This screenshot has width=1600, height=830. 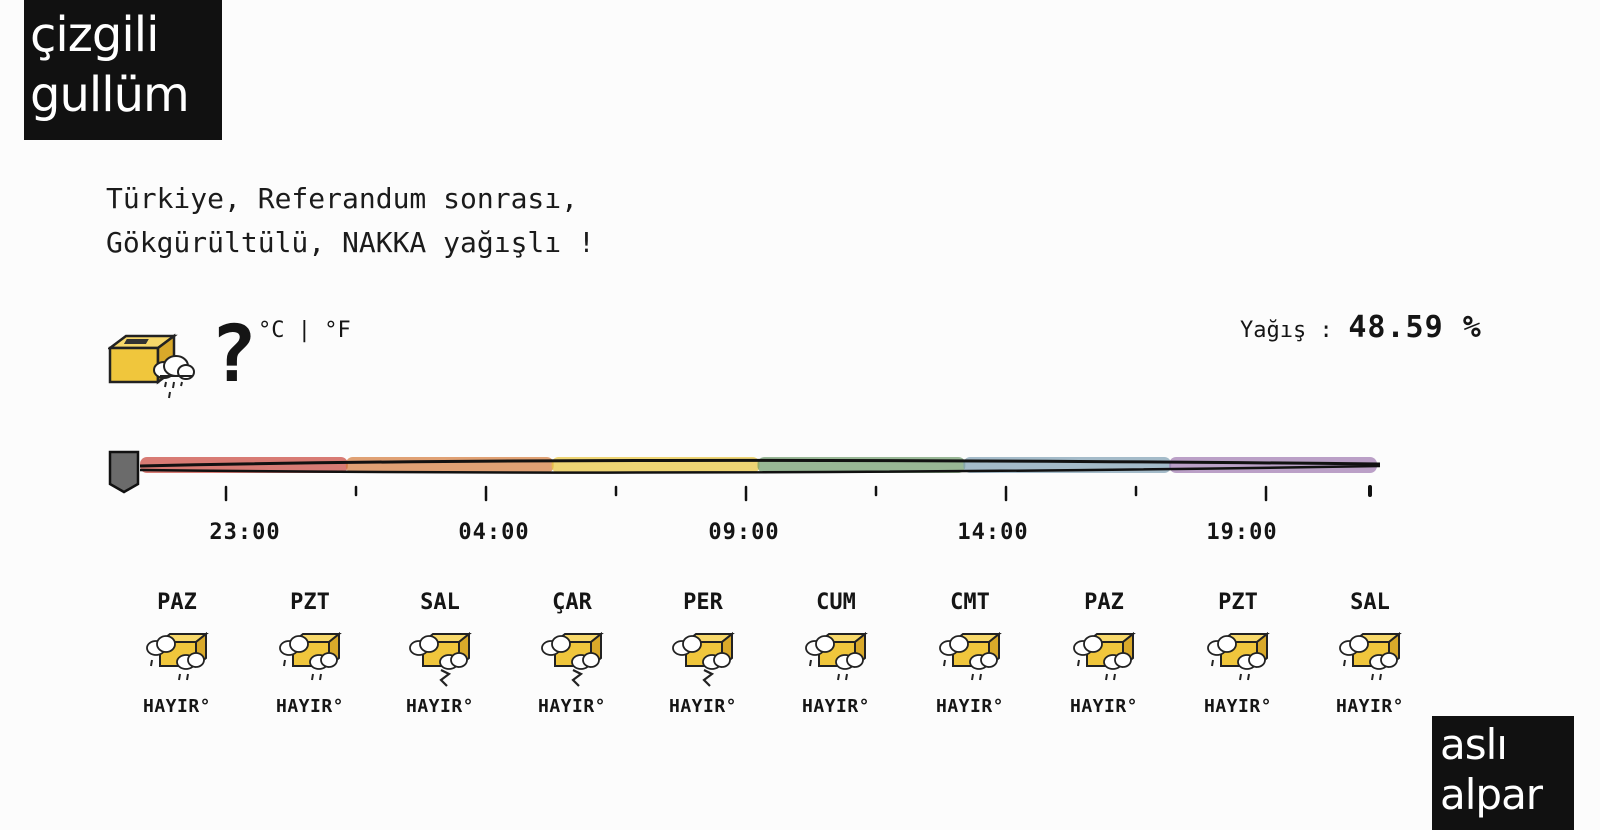 What do you see at coordinates (993, 532) in the screenshot?
I see `timeline-tick-label: 14:00` at bounding box center [993, 532].